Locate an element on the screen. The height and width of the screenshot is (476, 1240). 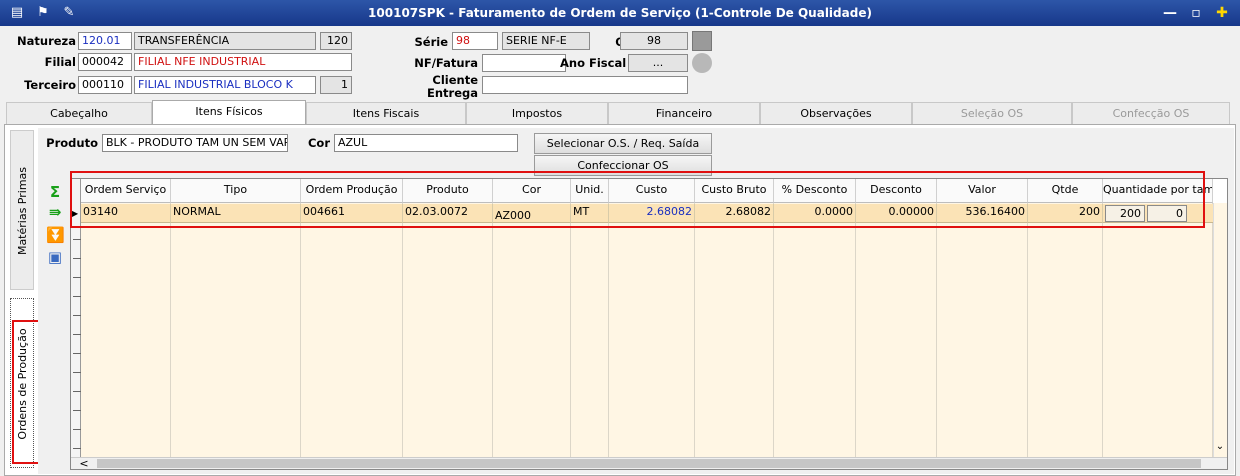
tab: Observações is located at coordinates (836, 113).